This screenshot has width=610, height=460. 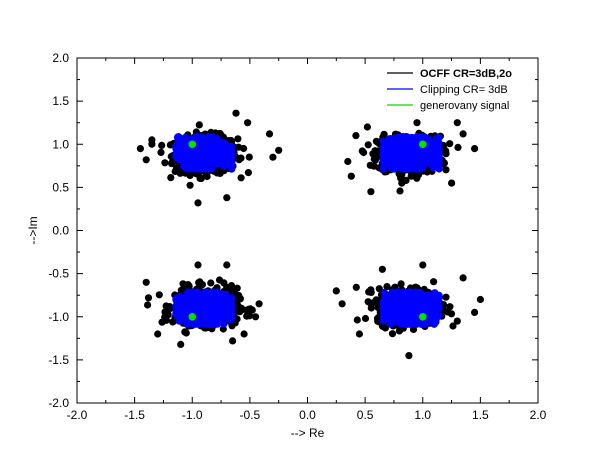 What do you see at coordinates (308, 433) in the screenshot?
I see `x-axis-label: --> Re` at bounding box center [308, 433].